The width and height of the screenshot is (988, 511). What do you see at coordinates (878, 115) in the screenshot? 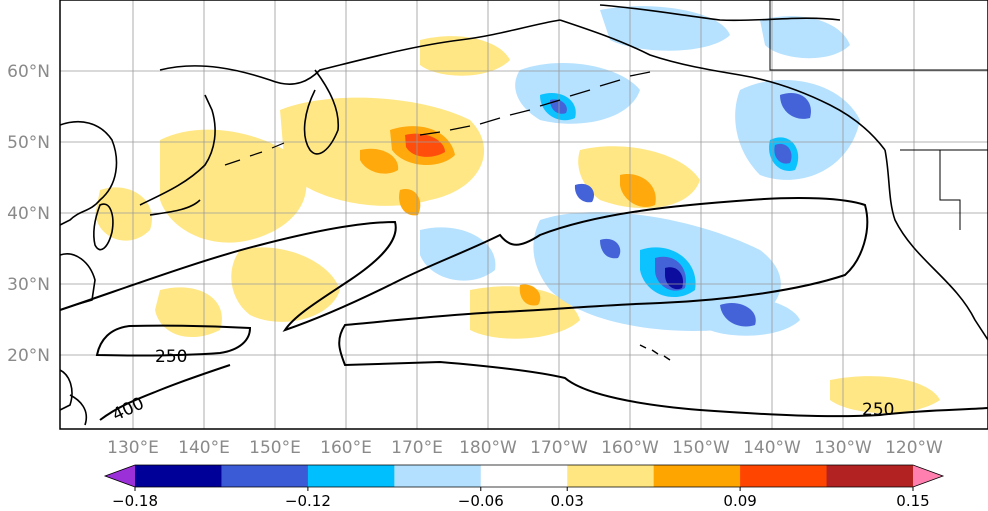
I see `borders` at bounding box center [878, 115].